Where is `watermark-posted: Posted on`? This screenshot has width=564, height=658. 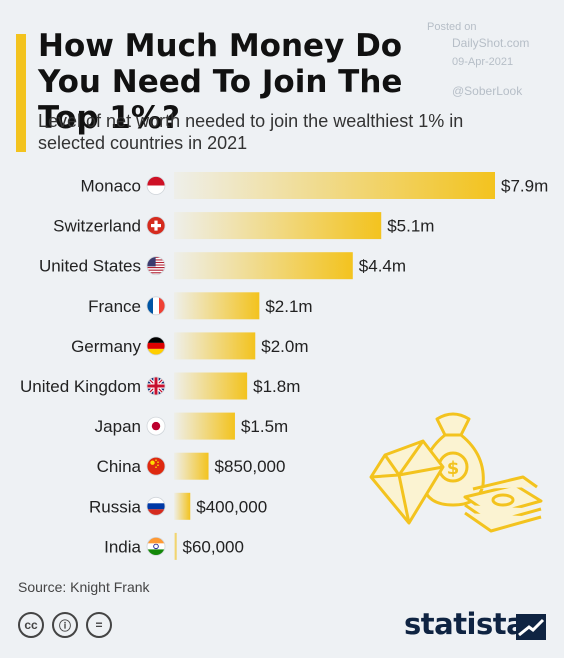 watermark-posted: Posted on is located at coordinates (452, 27).